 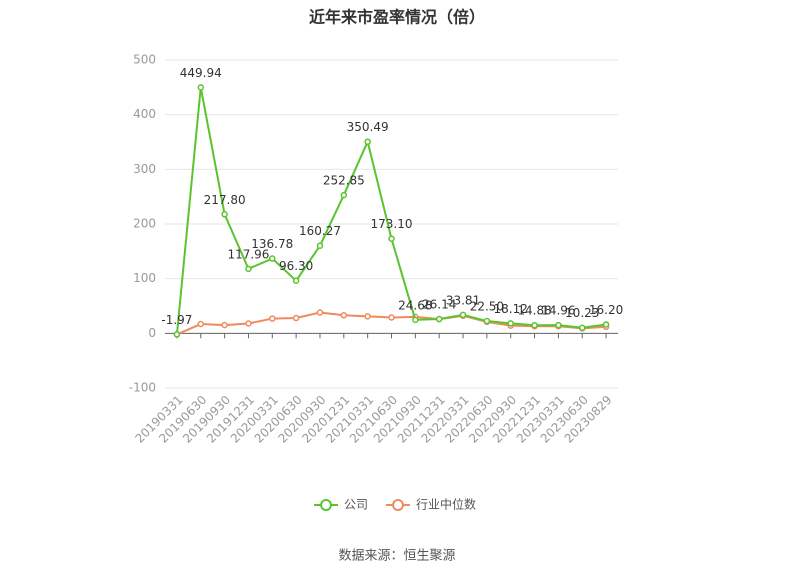 What do you see at coordinates (296, 266) in the screenshot?
I see `data-label: 96.30` at bounding box center [296, 266].